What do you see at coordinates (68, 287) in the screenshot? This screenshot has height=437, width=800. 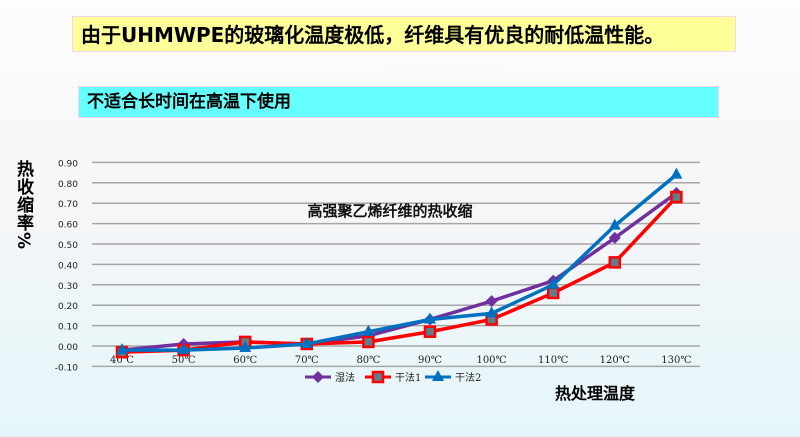 I see `y-tick-label: 0.30` at bounding box center [68, 287].